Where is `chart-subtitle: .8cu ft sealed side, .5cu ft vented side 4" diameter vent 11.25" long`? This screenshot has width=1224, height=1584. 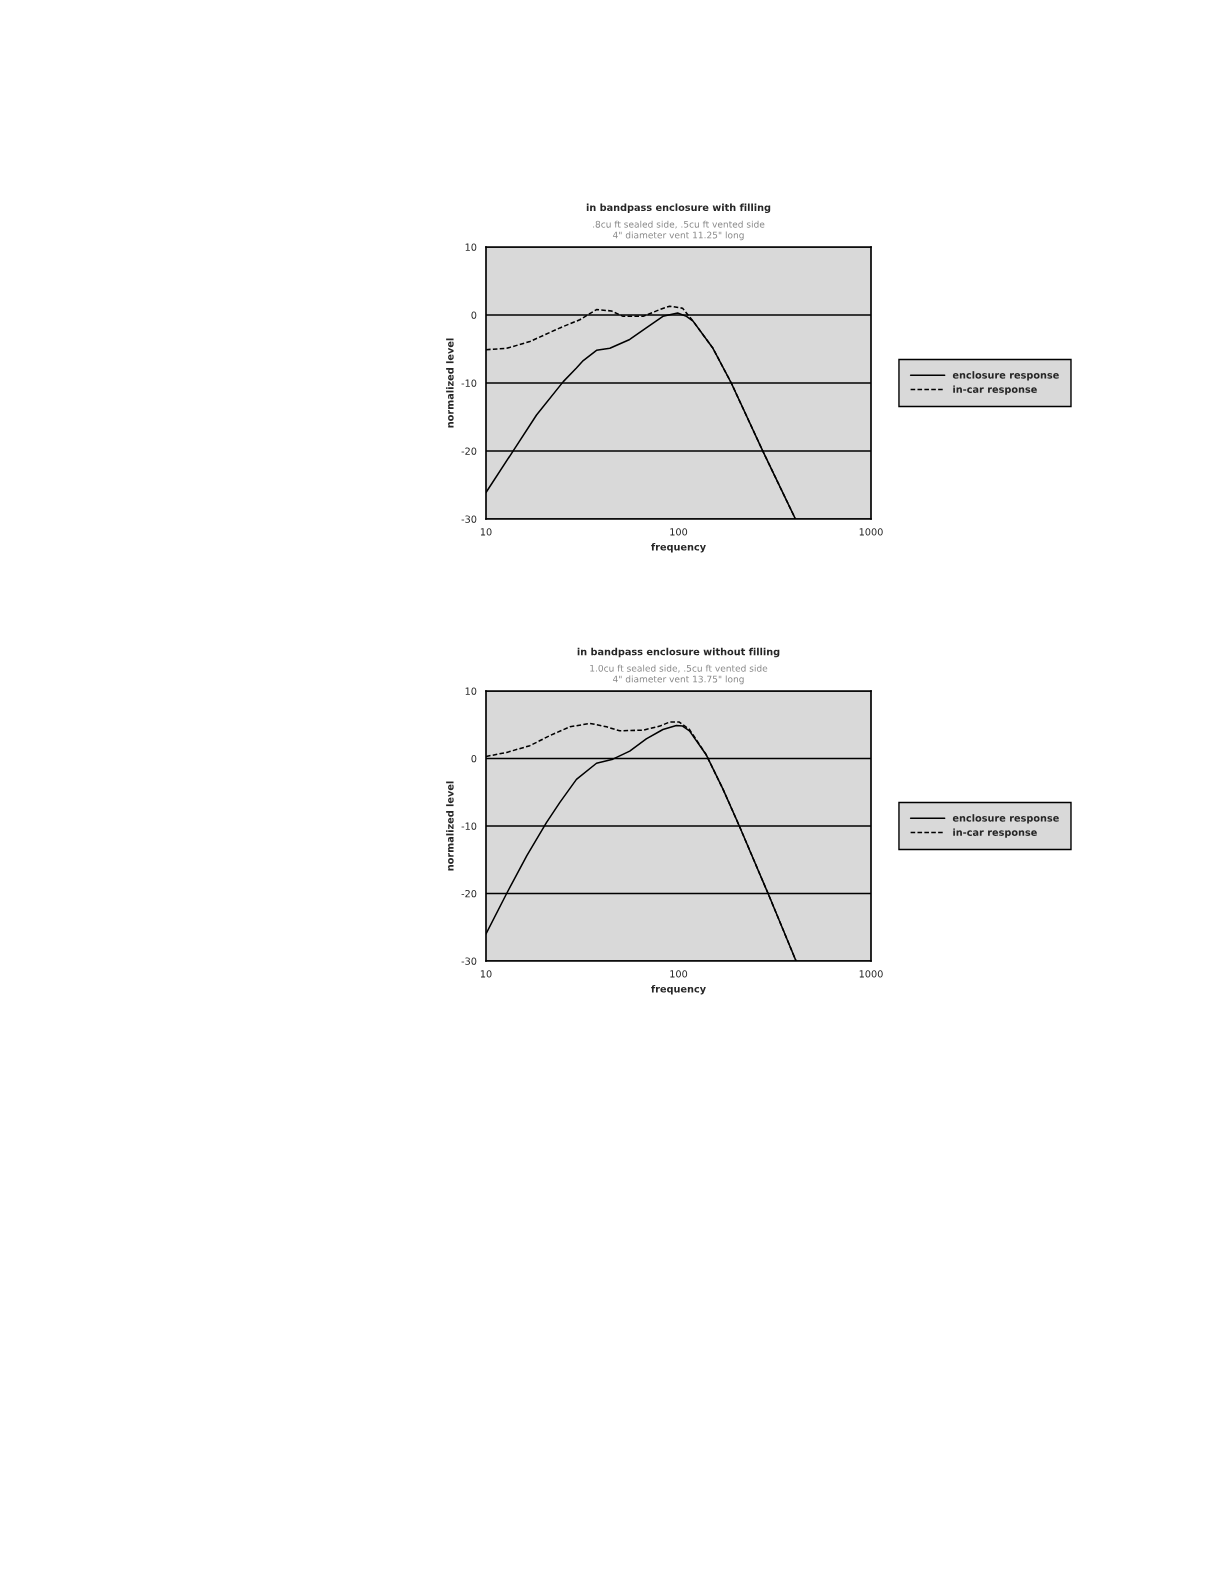
chart-subtitle: .8cu ft sealed side, .5cu ft vented side 4" diameter vent 11.25" long is located at coordinates (679, 230).